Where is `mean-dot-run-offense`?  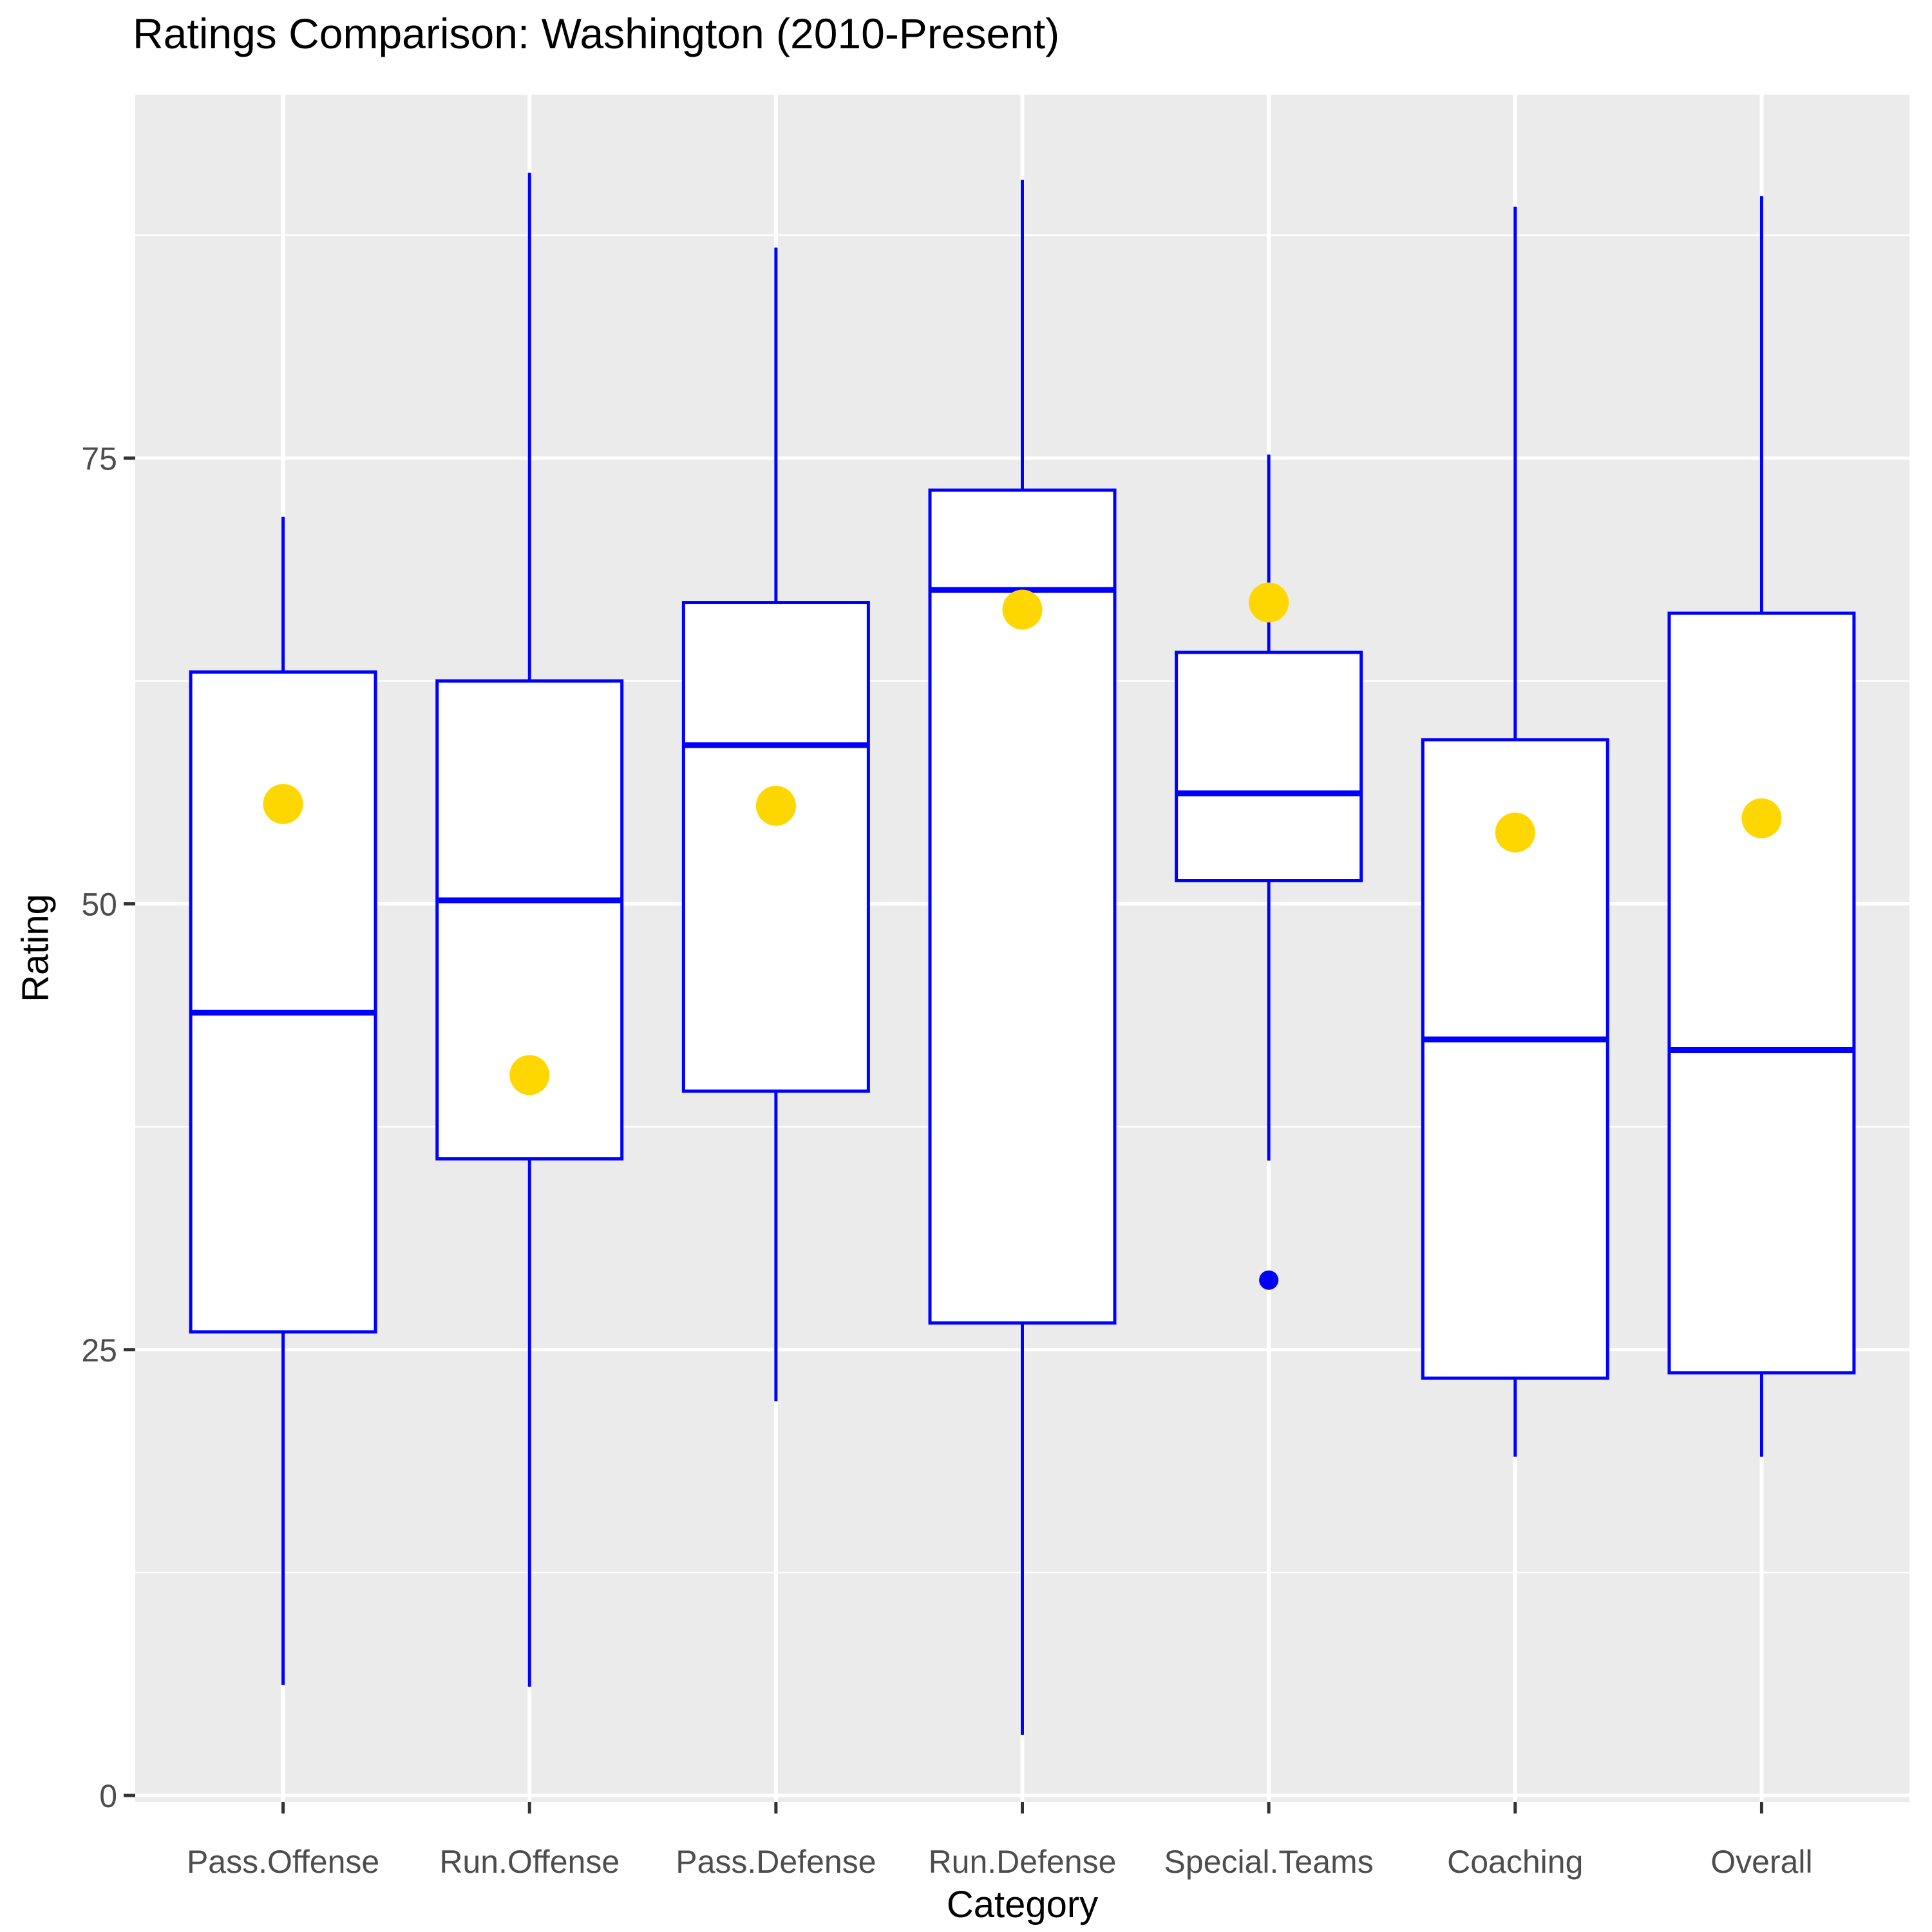 mean-dot-run-offense is located at coordinates (529, 1075).